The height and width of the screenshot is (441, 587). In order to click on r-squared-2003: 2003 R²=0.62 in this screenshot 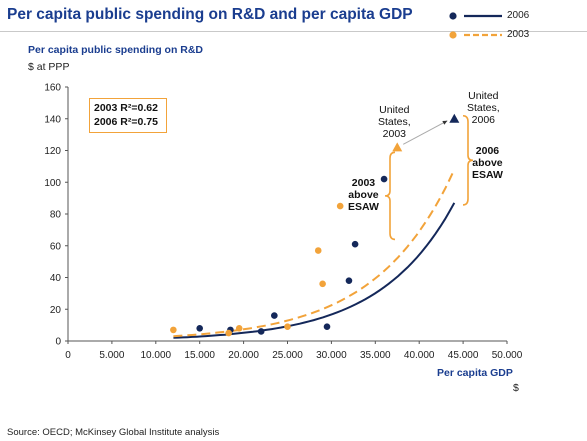, I will do `click(126, 108)`.